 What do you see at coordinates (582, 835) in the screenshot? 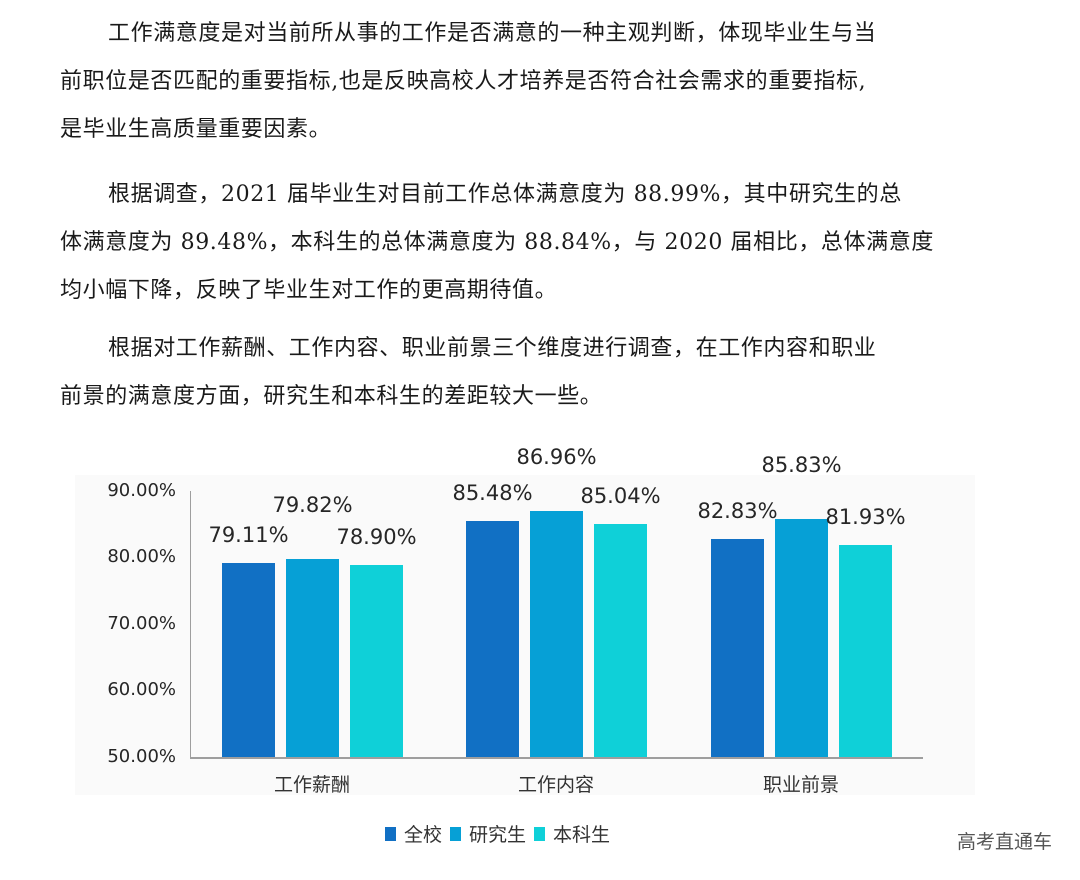
I see `legend-label: 本科生` at bounding box center [582, 835].